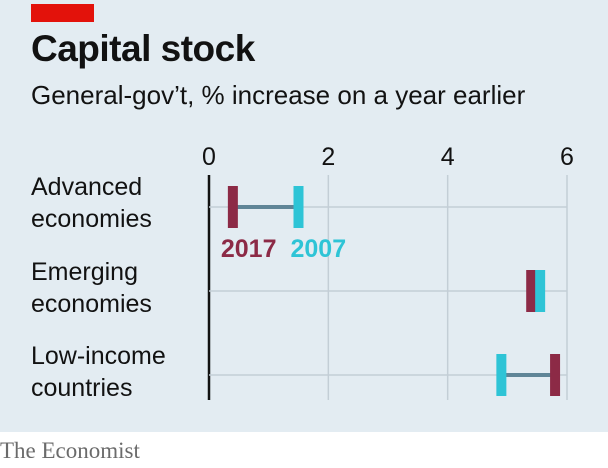 The image size is (608, 468). I want to click on row-label-line-1: Low-income, so click(98, 356).